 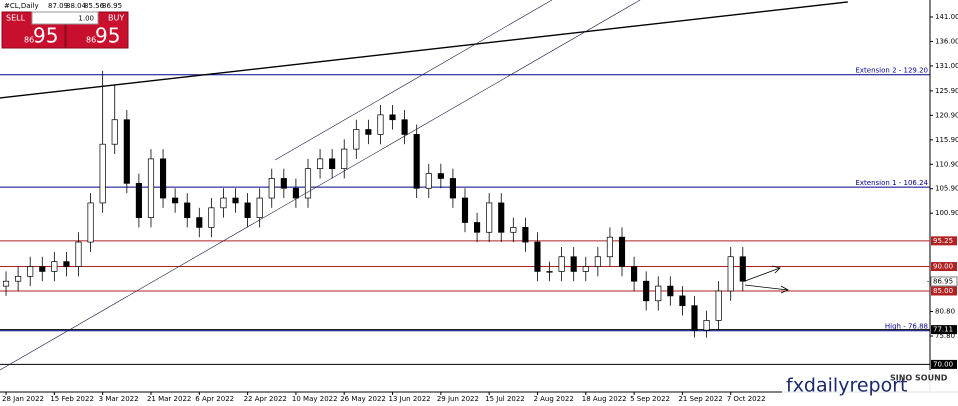 I want to click on x-tick-label: 28 Jan 2022, so click(x=23, y=399).